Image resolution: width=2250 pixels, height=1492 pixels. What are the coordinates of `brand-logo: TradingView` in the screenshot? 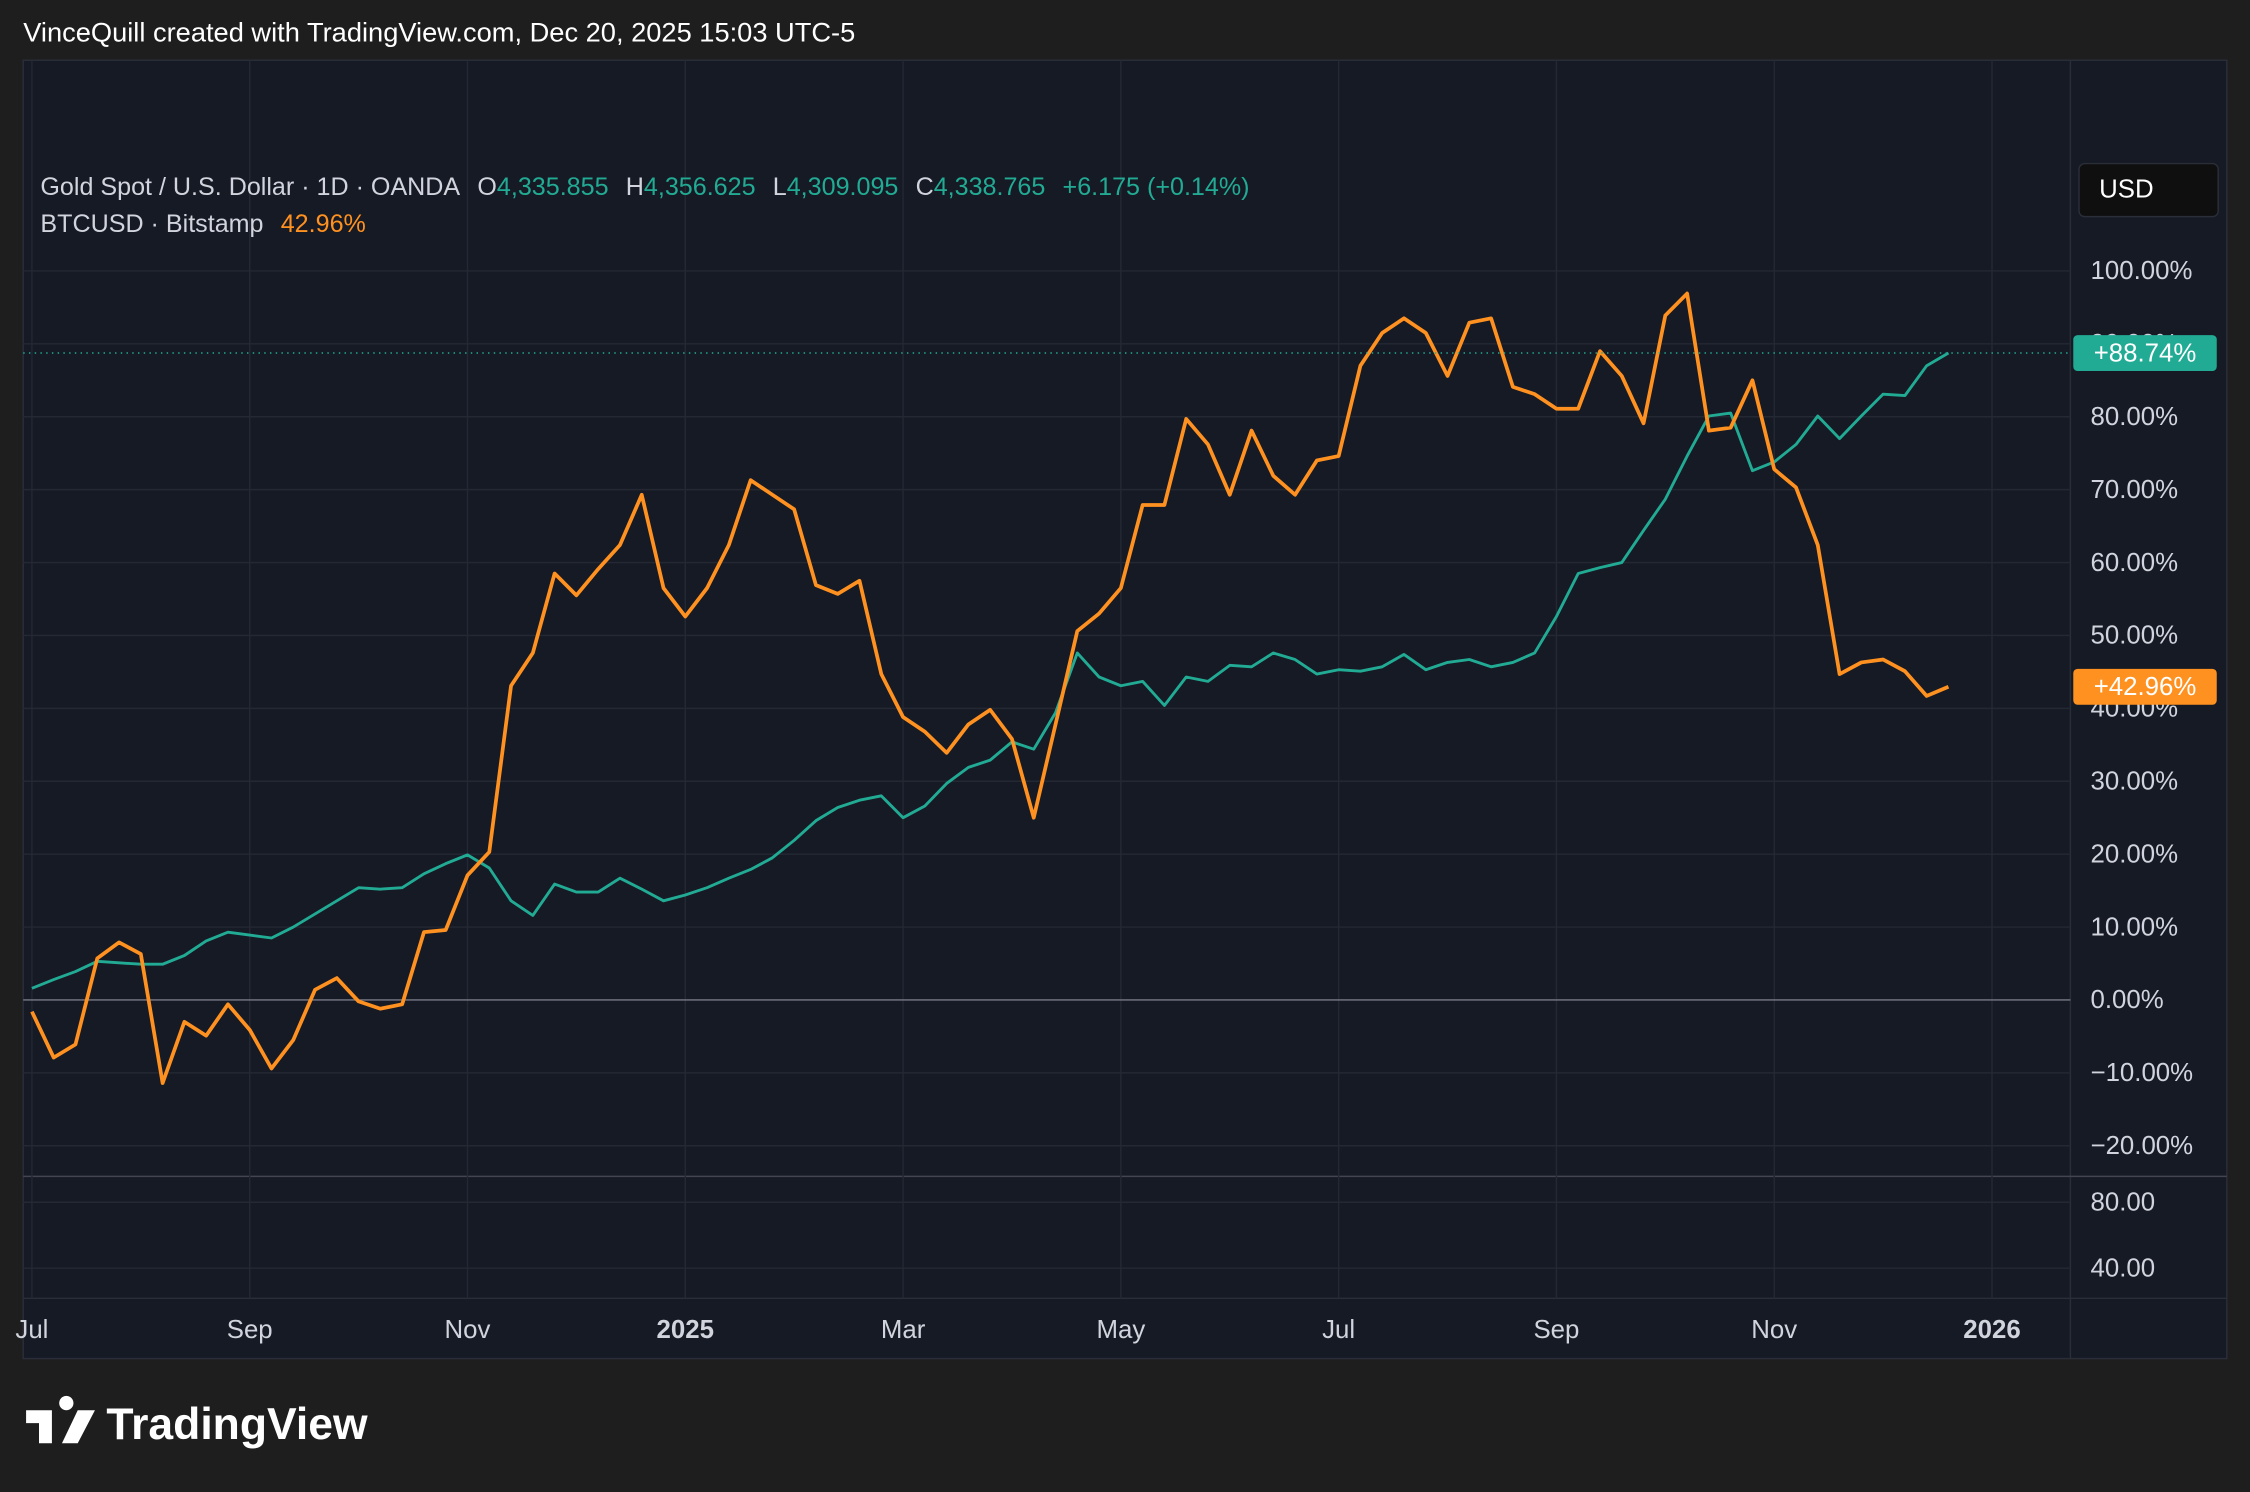 It's located at (197, 1422).